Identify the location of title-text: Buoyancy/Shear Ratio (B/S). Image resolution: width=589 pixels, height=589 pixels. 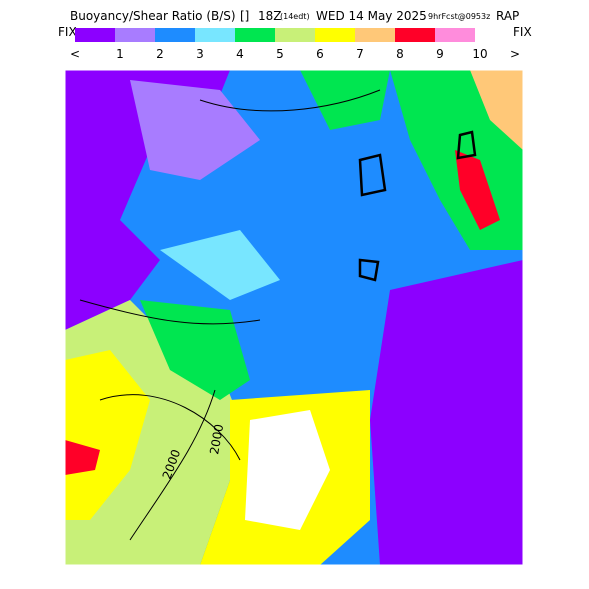
(153, 16).